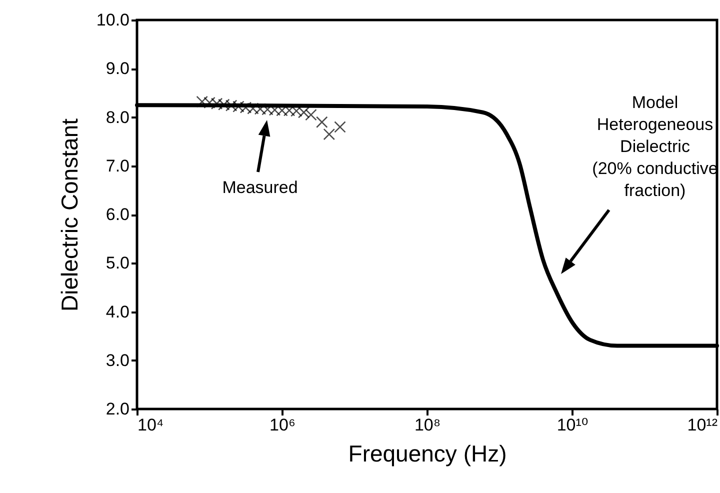 The image size is (720, 493). What do you see at coordinates (283, 425) in the screenshot?
I see `x-tick-label: 10⁶` at bounding box center [283, 425].